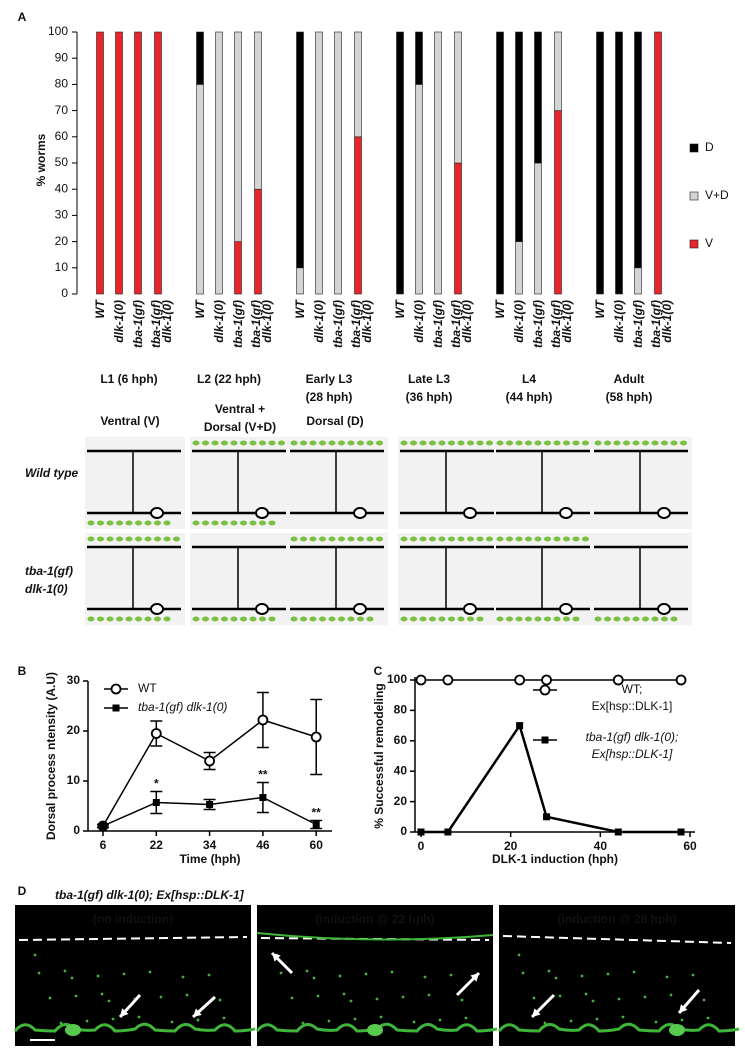 This screenshot has width=745, height=1049. I want to click on x-tick-label: 6, so click(103, 845).